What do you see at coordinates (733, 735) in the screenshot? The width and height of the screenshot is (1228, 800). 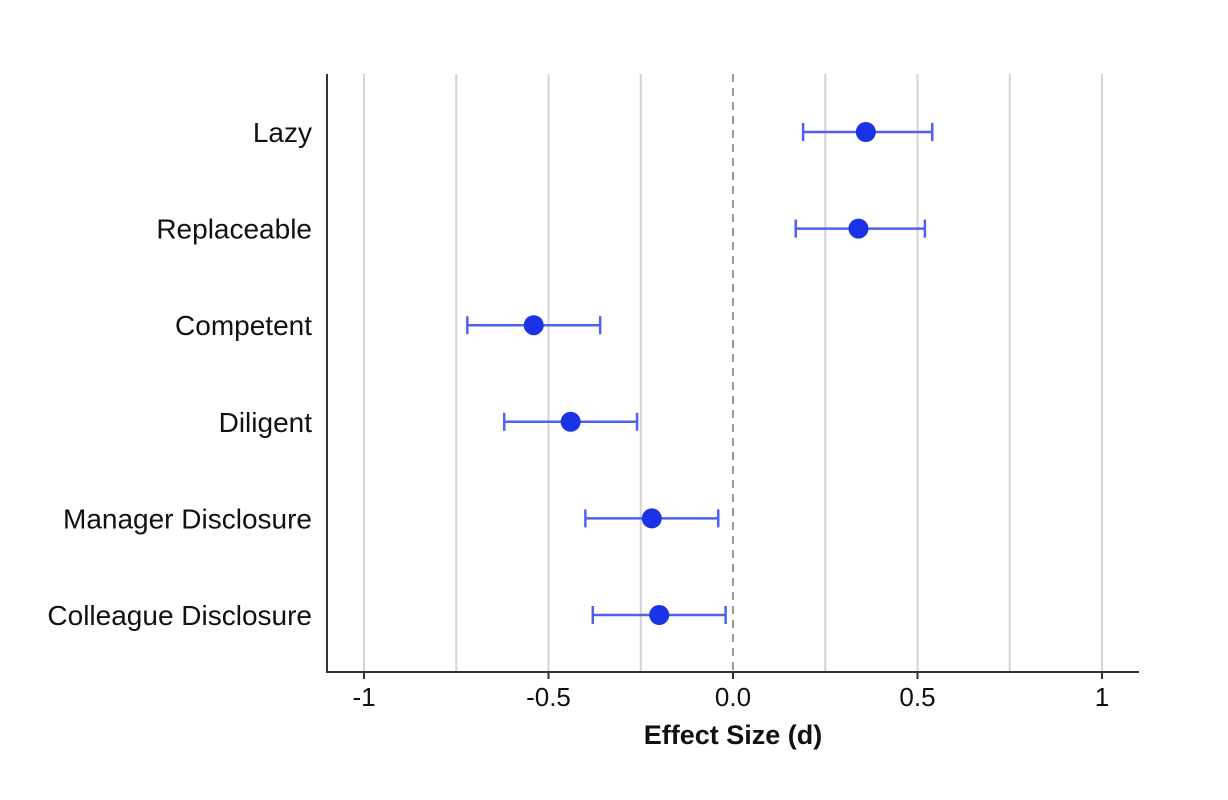 I see `x-axis-title: Effect Size (d)` at bounding box center [733, 735].